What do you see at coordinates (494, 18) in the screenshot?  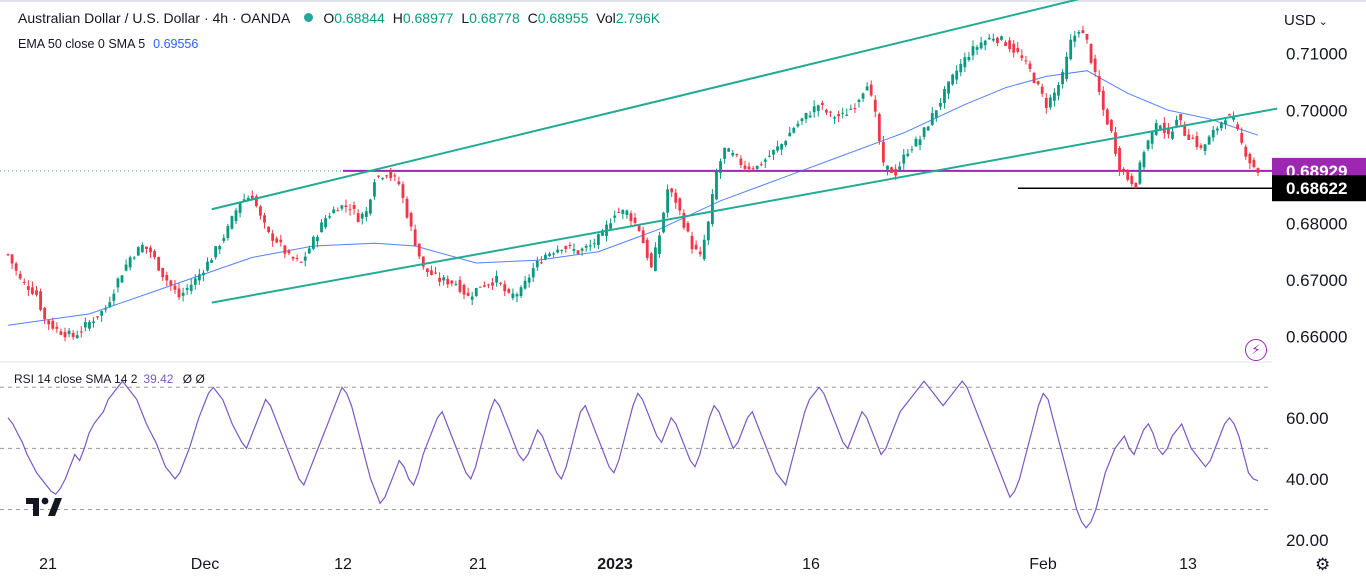 I see `low-value: 0.68778` at bounding box center [494, 18].